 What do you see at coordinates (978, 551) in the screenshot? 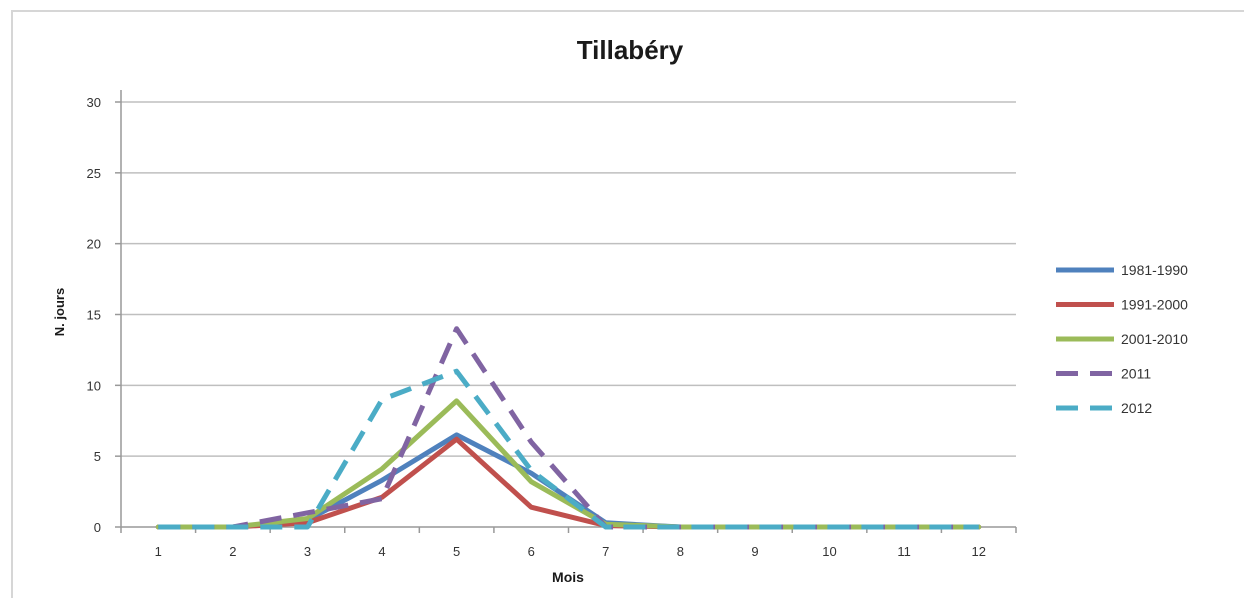
I see `x-tick-label: 12` at bounding box center [978, 551].